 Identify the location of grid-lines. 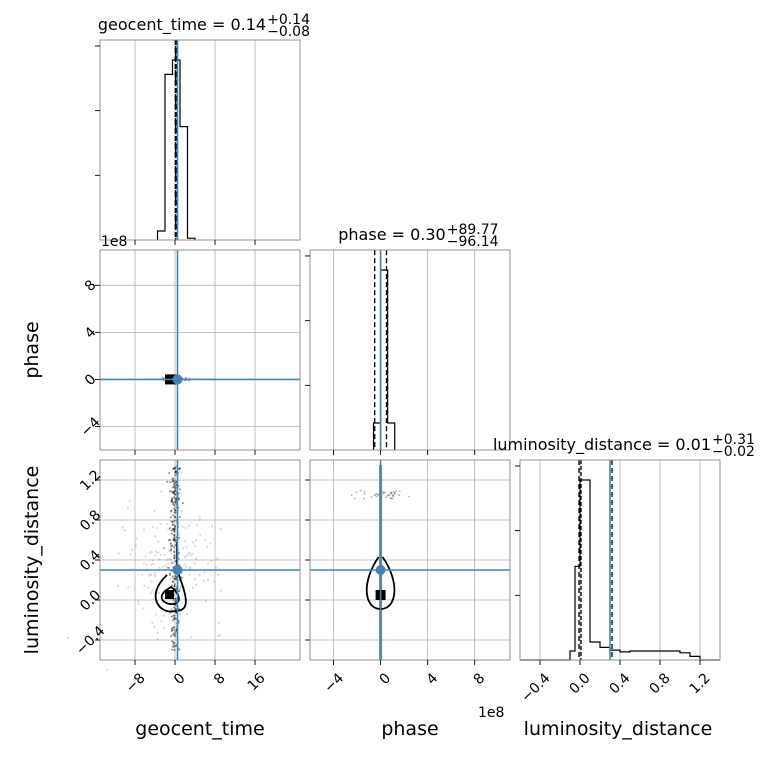
(200, 350).